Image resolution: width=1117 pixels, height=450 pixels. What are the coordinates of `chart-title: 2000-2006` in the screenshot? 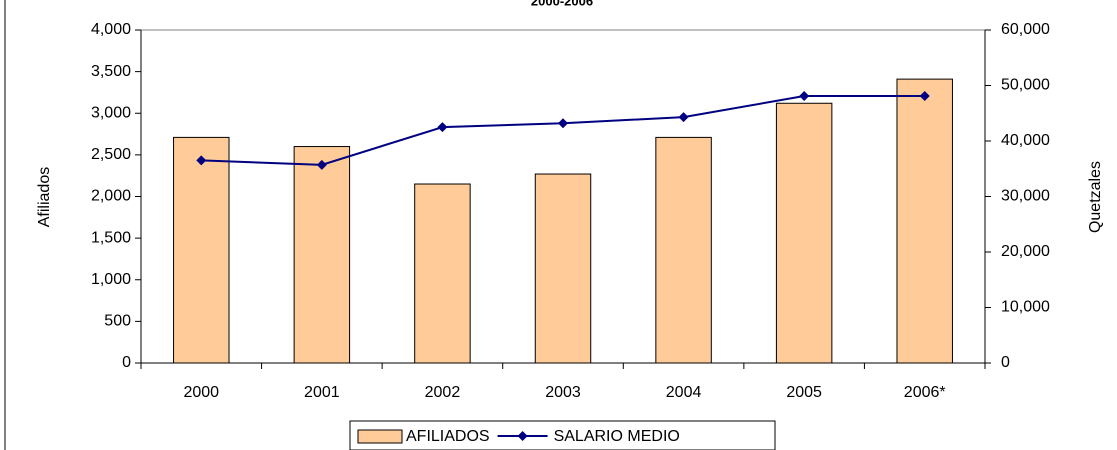 It's located at (562, 4).